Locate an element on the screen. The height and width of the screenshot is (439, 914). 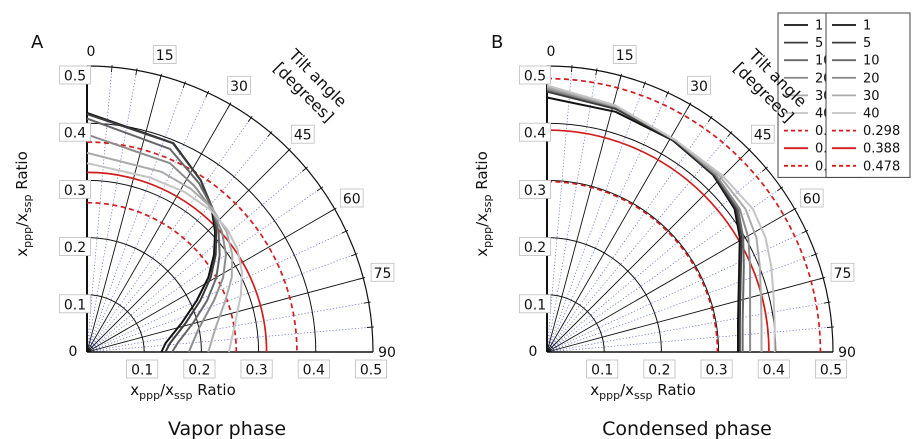
x-axis-title-mid: /x is located at coordinates (627, 390).